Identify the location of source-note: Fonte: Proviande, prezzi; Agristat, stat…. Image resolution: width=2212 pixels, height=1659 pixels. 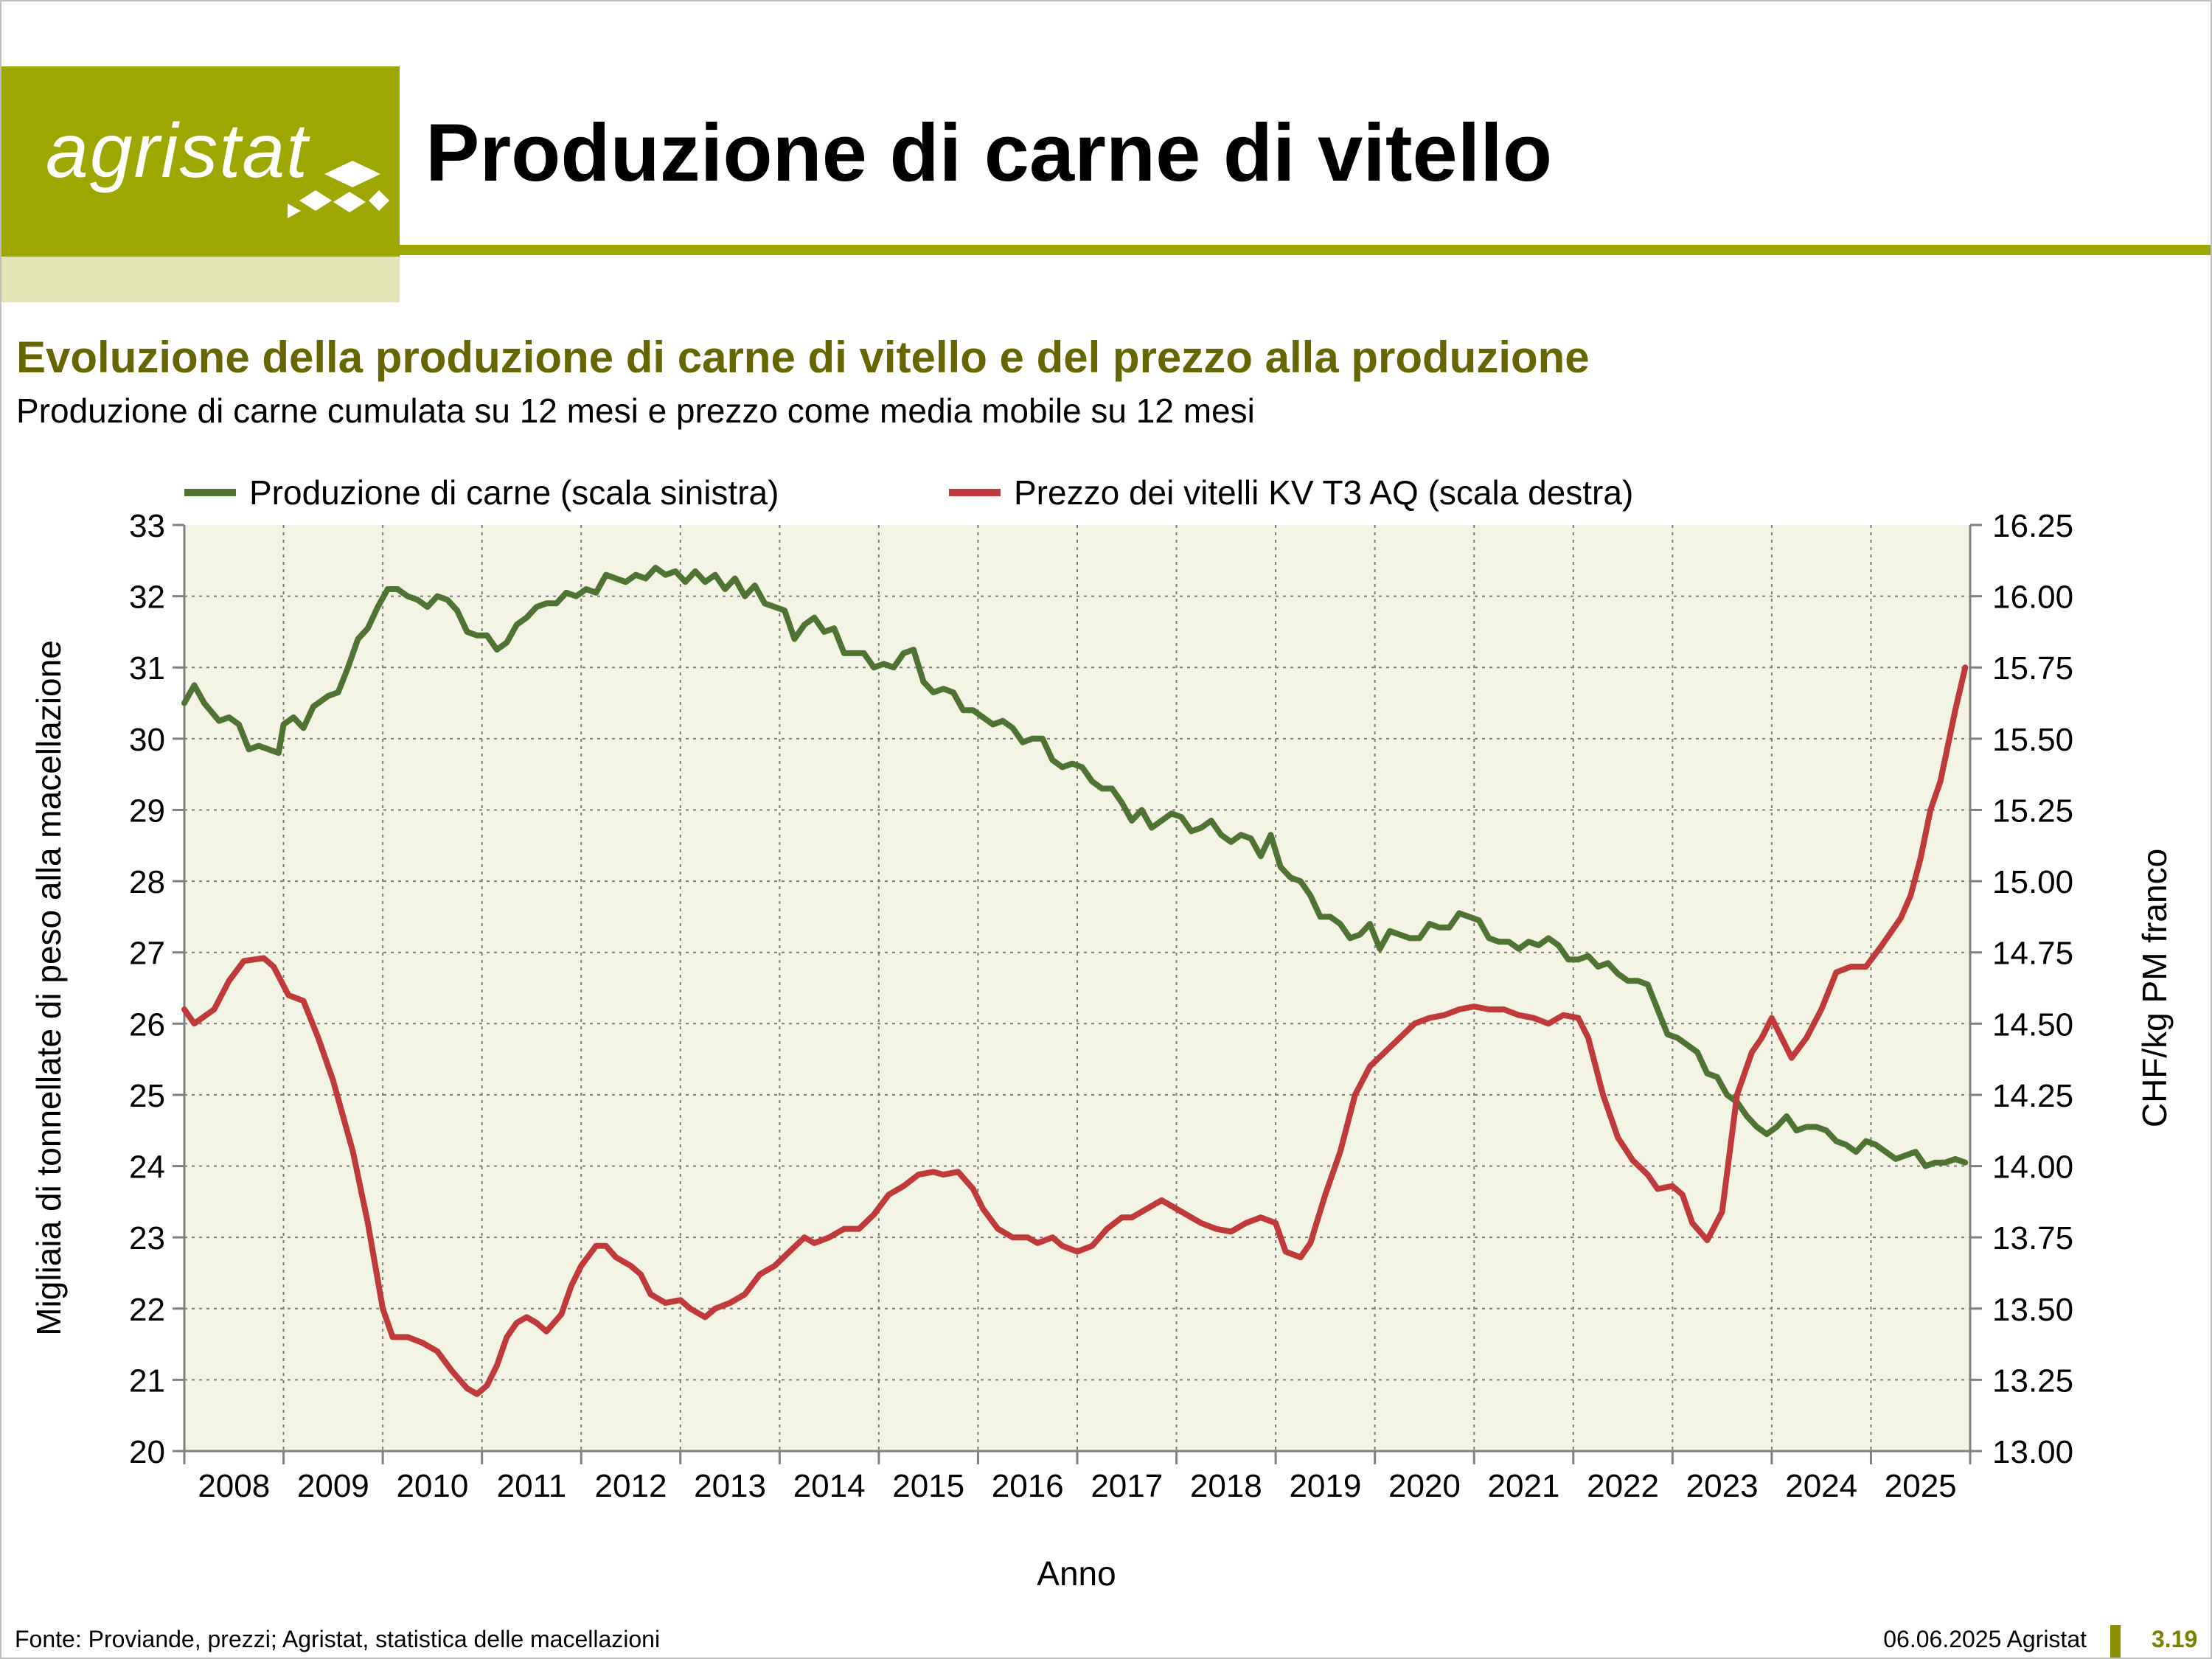
(338, 1639).